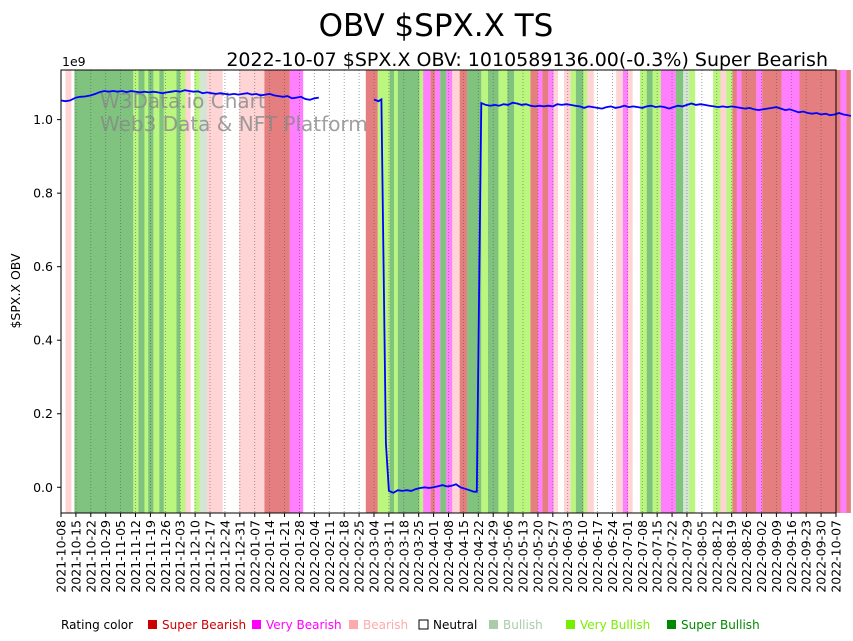  I want to click on x-tick-label: 2021-10-22, so click(90, 556).